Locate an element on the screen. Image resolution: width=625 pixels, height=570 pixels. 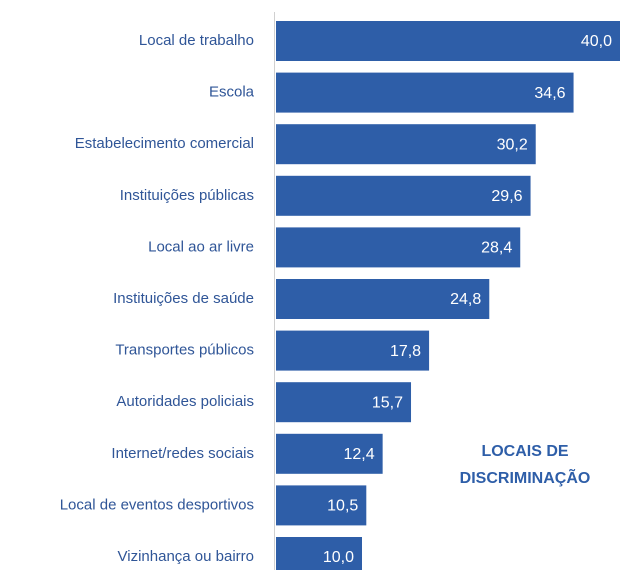
value-label: 12,4 is located at coordinates (358, 454).